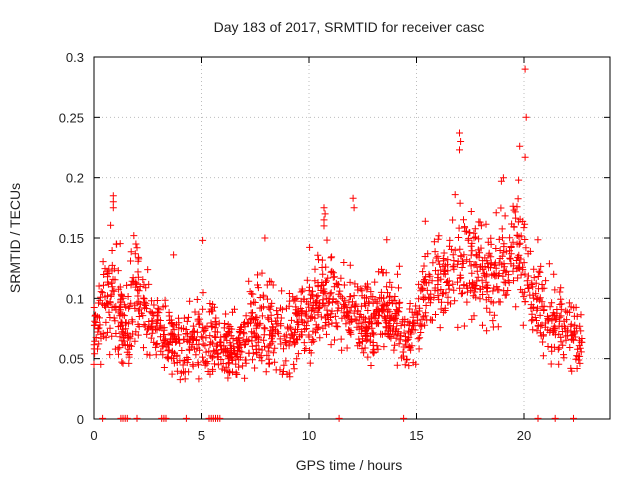  Describe the element at coordinates (524, 435) in the screenshot. I see `x-tick-label: 20` at that location.